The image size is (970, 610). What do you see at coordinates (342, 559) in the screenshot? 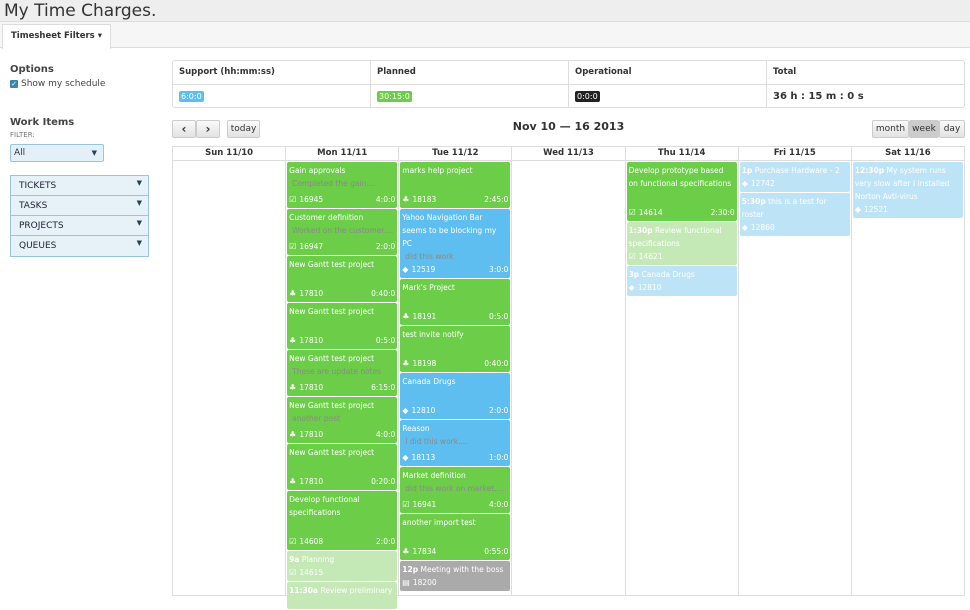
I see `event-title: 9a Planning` at bounding box center [342, 559].